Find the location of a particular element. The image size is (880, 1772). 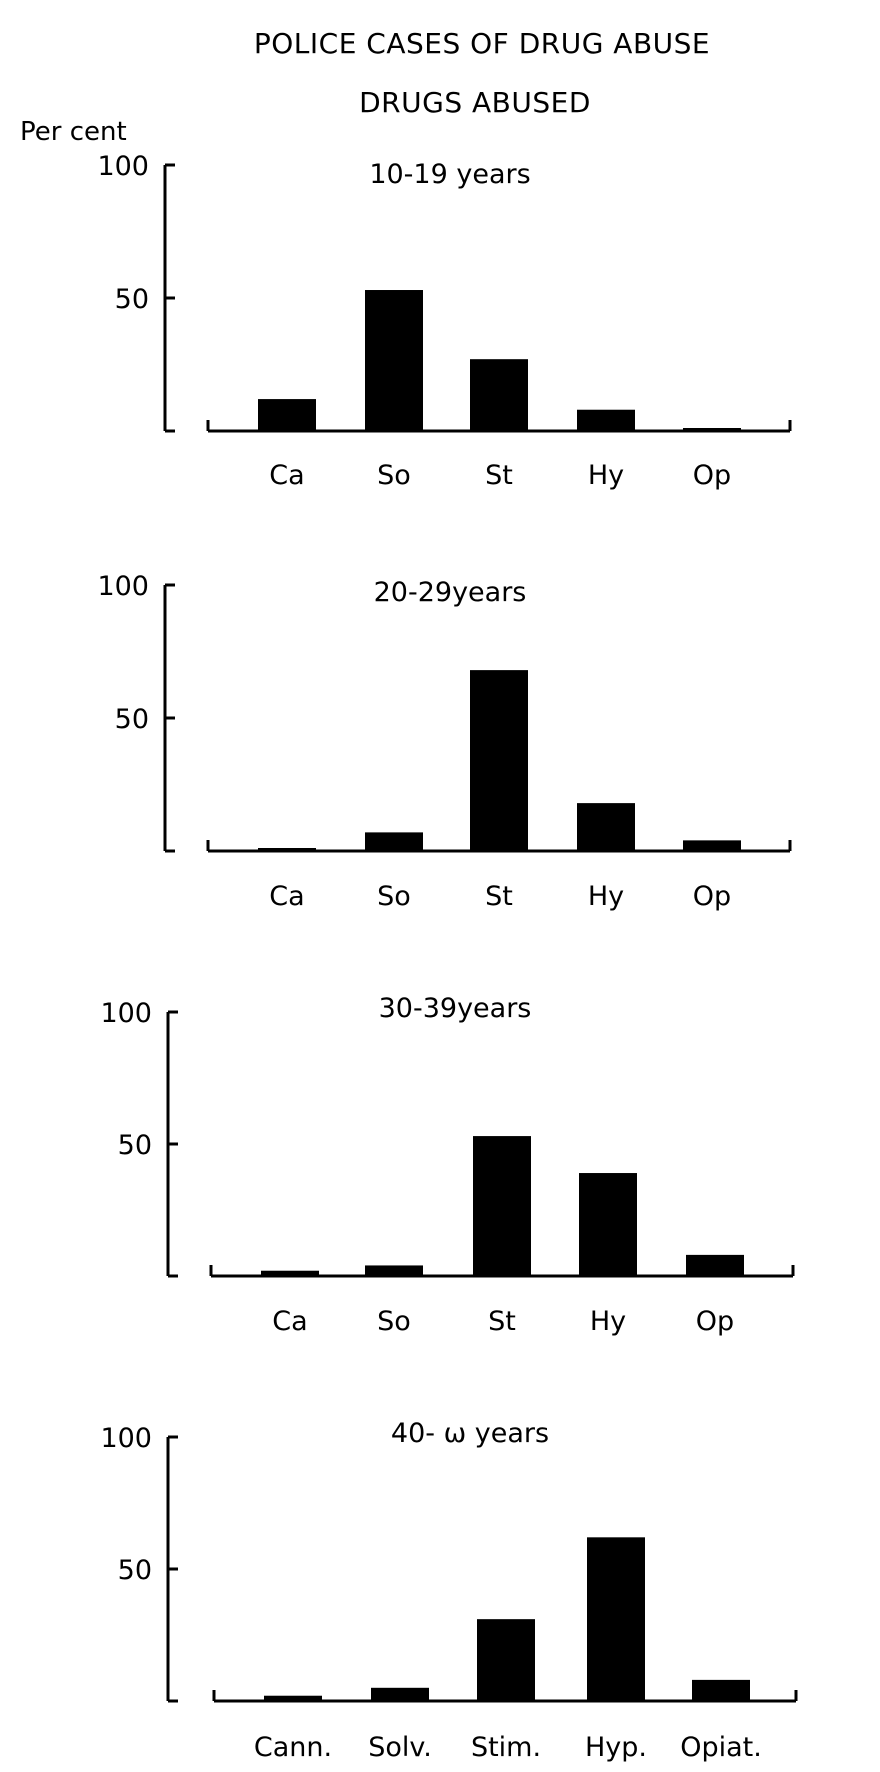

category-label: Hyp. is located at coordinates (616, 1747).